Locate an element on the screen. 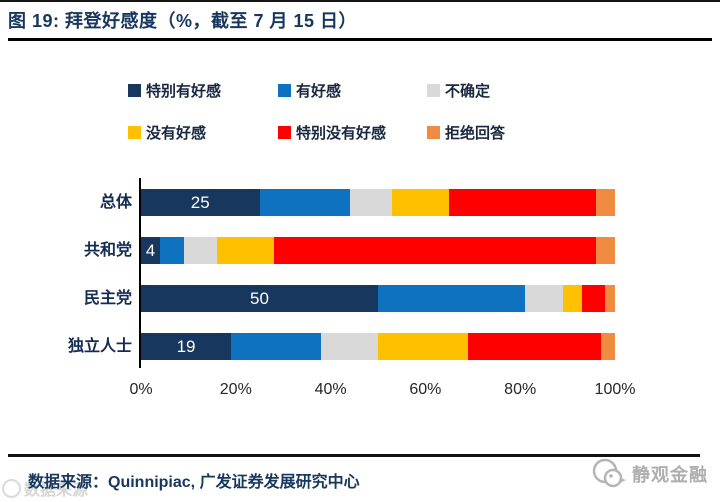 The height and width of the screenshot is (502, 720). category-label: 共和党 is located at coordinates (107, 250).